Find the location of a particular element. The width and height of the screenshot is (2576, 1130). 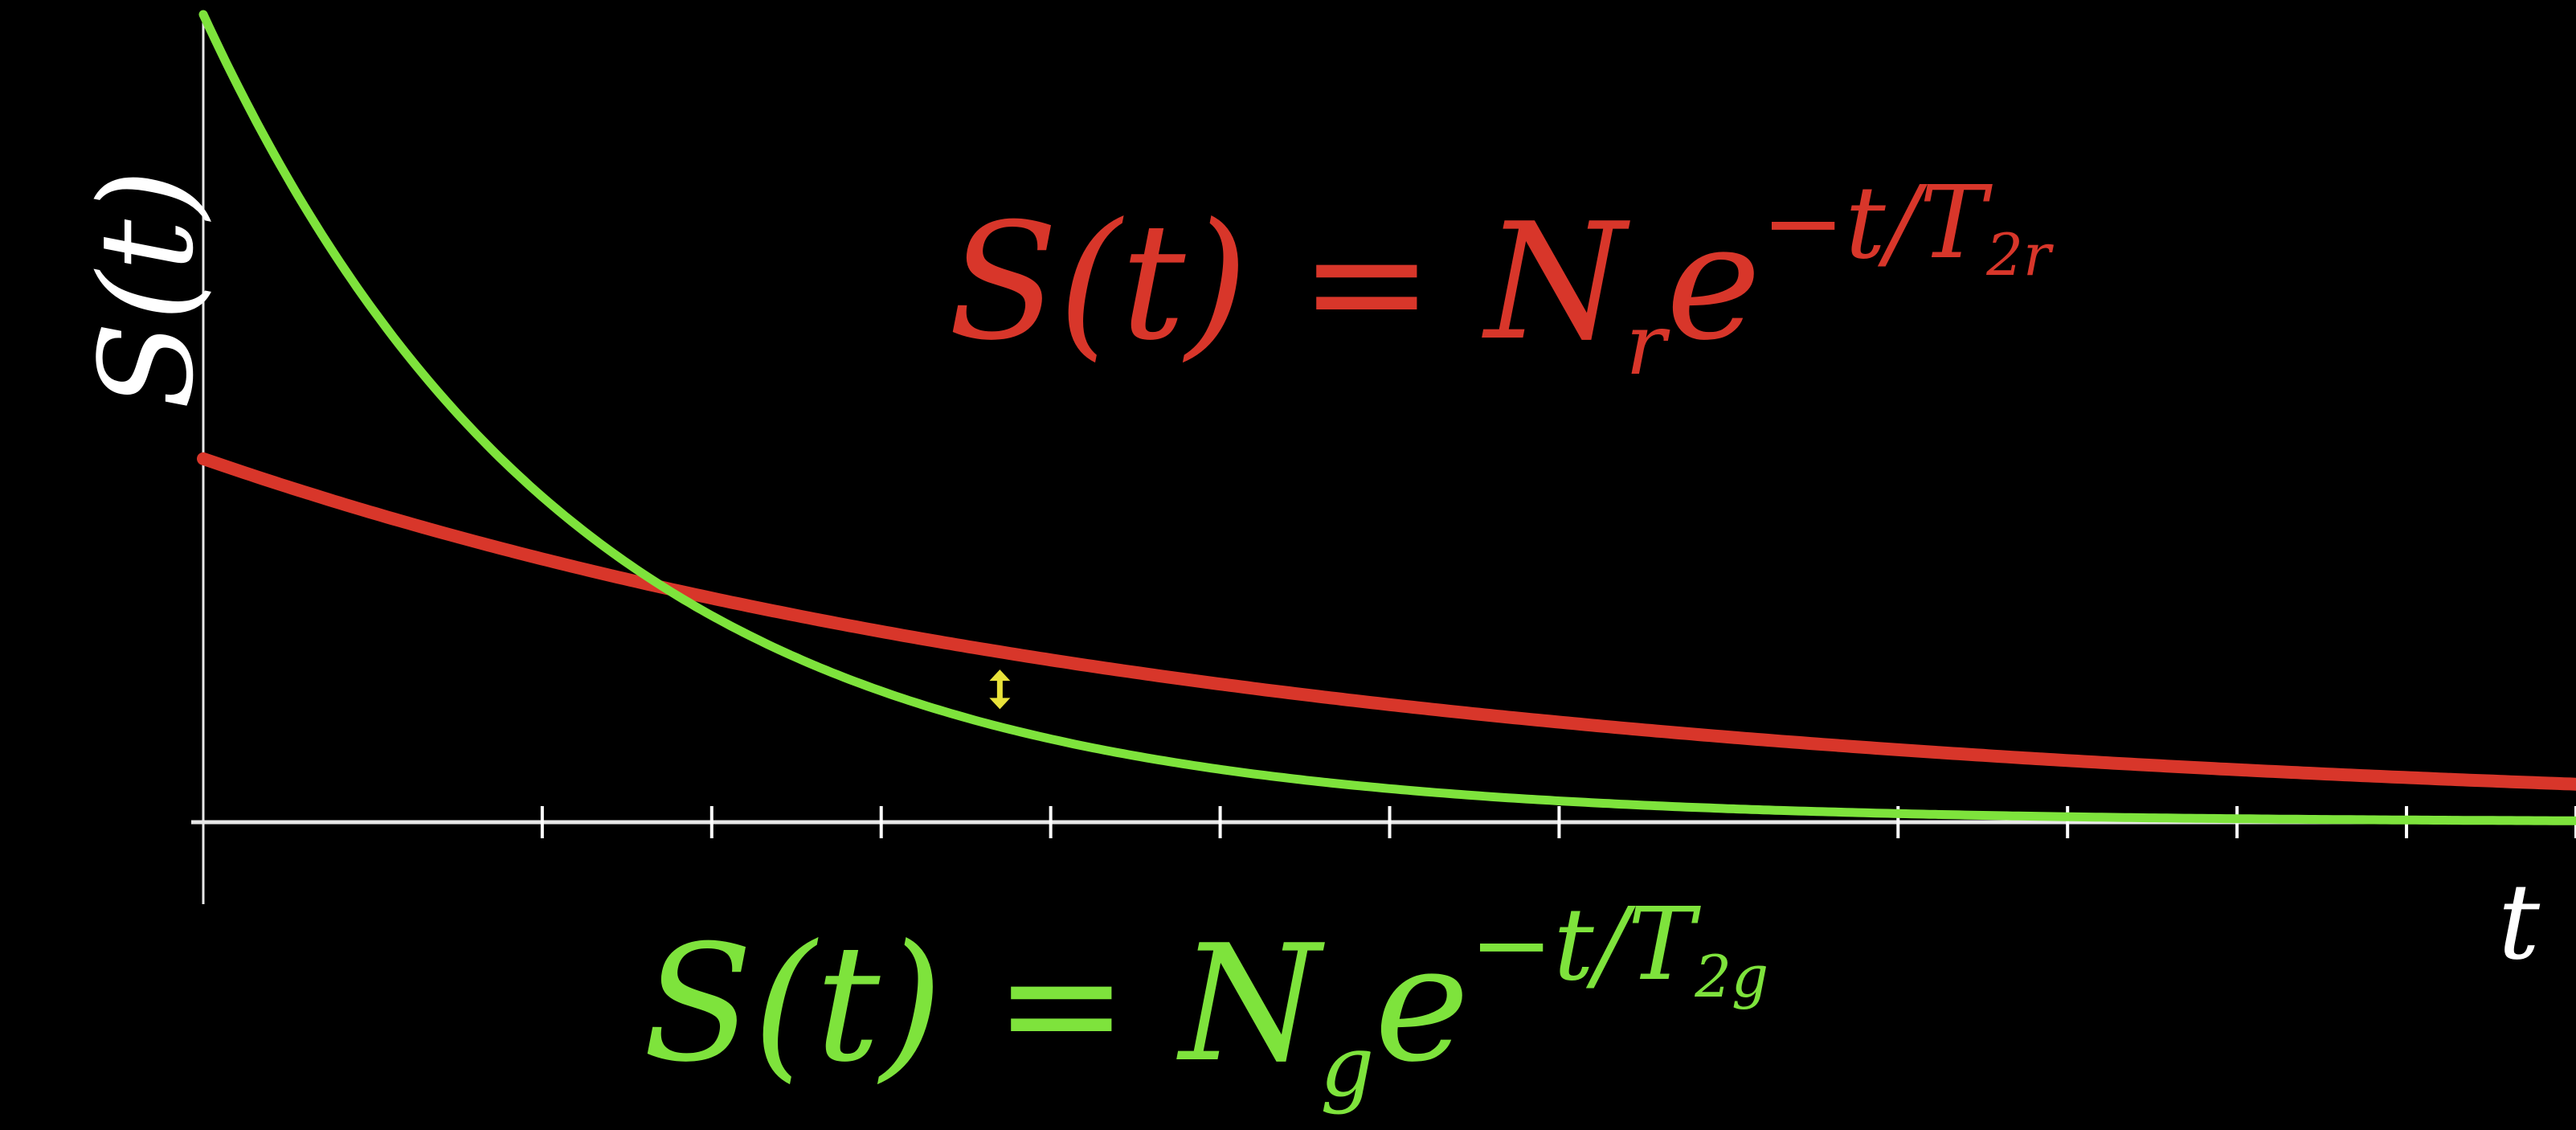

x-axis-ticks is located at coordinates (1558, 822).